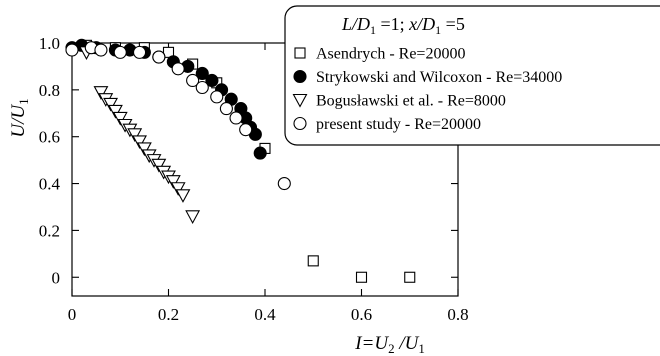 This screenshot has height=356, width=660. What do you see at coordinates (50, 184) in the screenshot?
I see `y-tick-label: 0.4` at bounding box center [50, 184].